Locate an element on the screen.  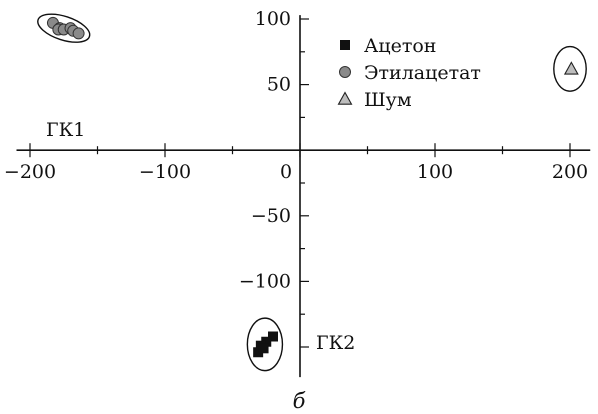
y-tick-label: −100 is located at coordinates (265, 281).